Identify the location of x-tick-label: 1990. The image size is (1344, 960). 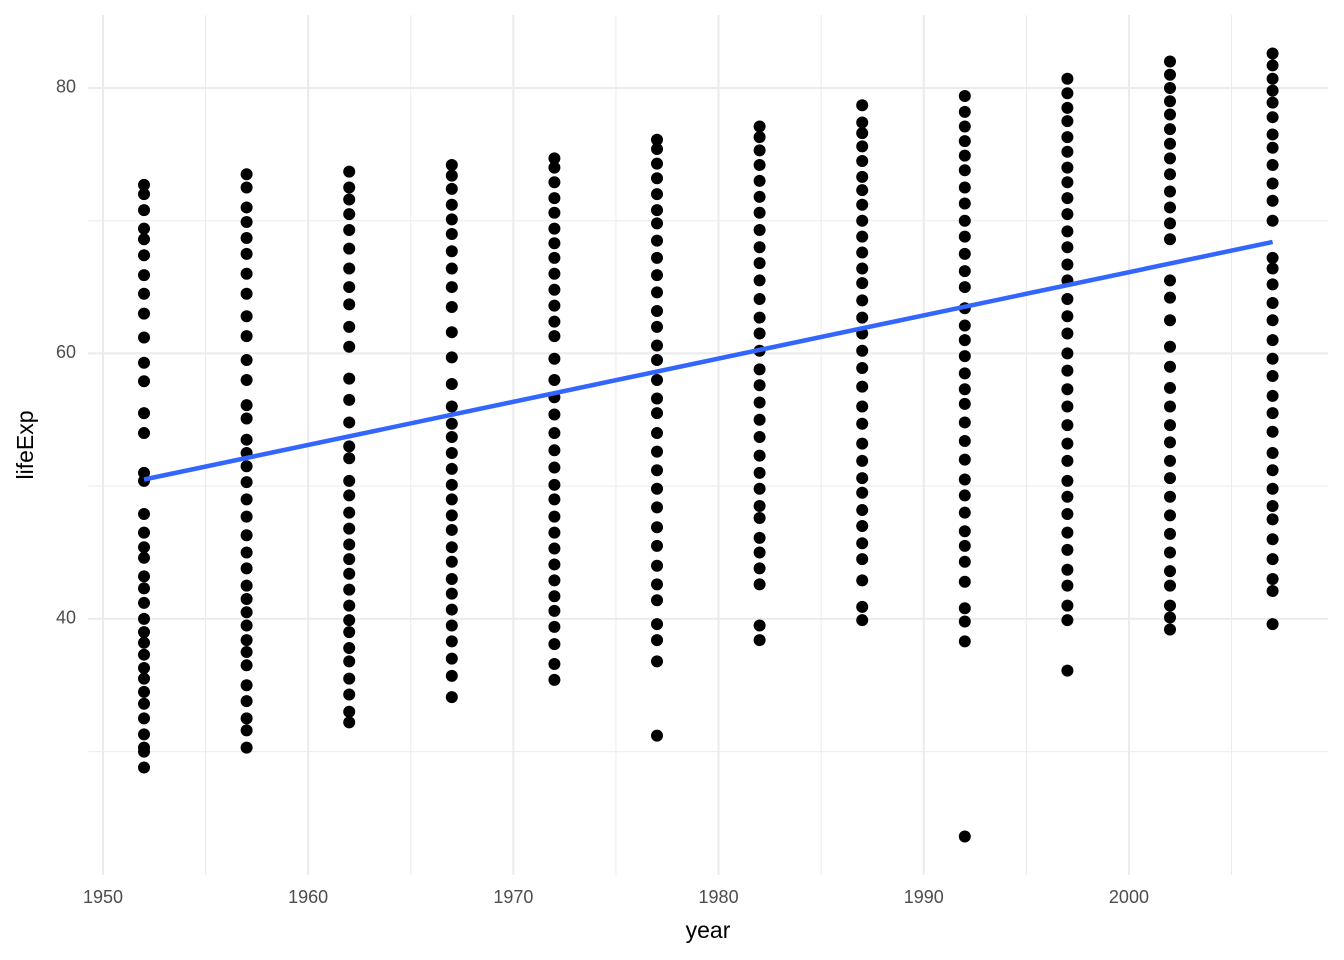
(924, 897).